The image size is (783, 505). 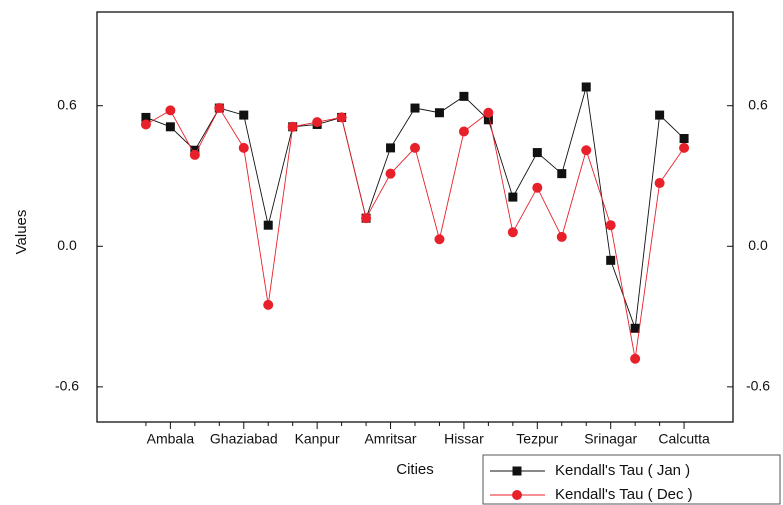 I want to click on x-tick-label: Kanpur, so click(x=317, y=439).